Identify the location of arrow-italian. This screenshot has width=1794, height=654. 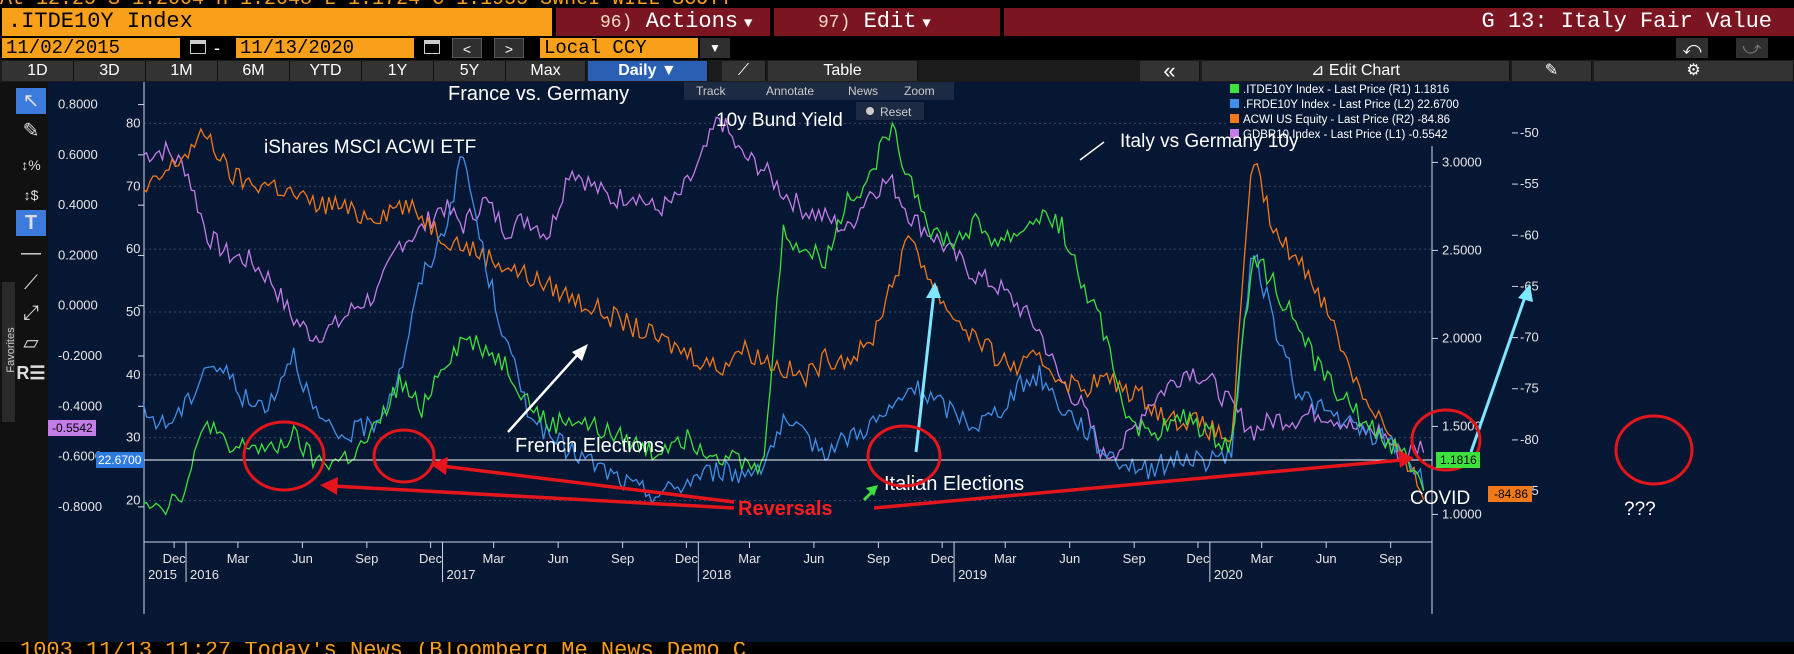
(925, 372).